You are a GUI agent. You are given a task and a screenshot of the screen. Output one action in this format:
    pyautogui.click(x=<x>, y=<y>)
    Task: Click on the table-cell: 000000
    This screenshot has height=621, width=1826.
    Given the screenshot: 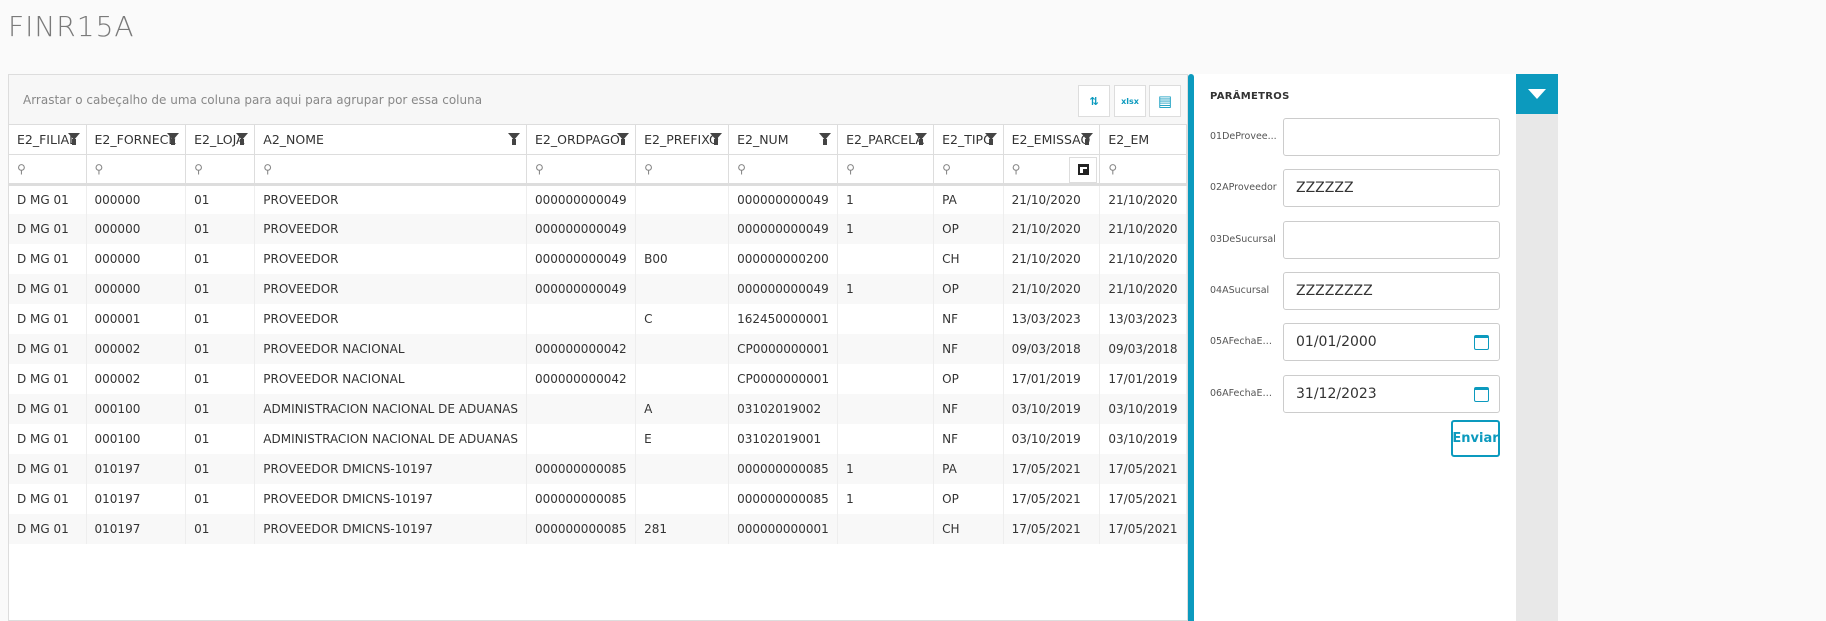 What is the action you would take?
    pyautogui.click(x=136, y=199)
    